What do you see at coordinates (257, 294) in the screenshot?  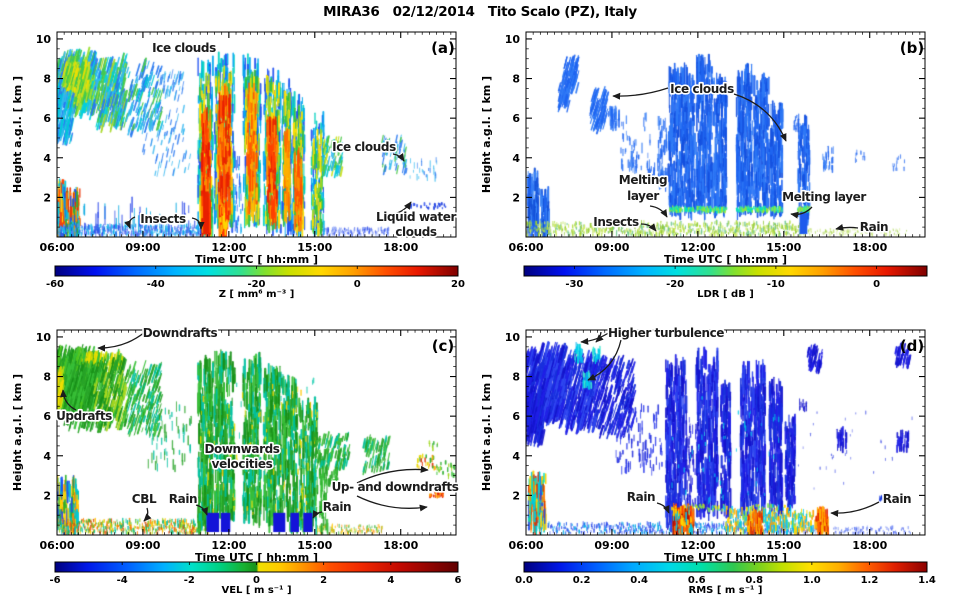 I see `colorbar-title-a: Z [ mm⁶ m⁻³ ]` at bounding box center [257, 294].